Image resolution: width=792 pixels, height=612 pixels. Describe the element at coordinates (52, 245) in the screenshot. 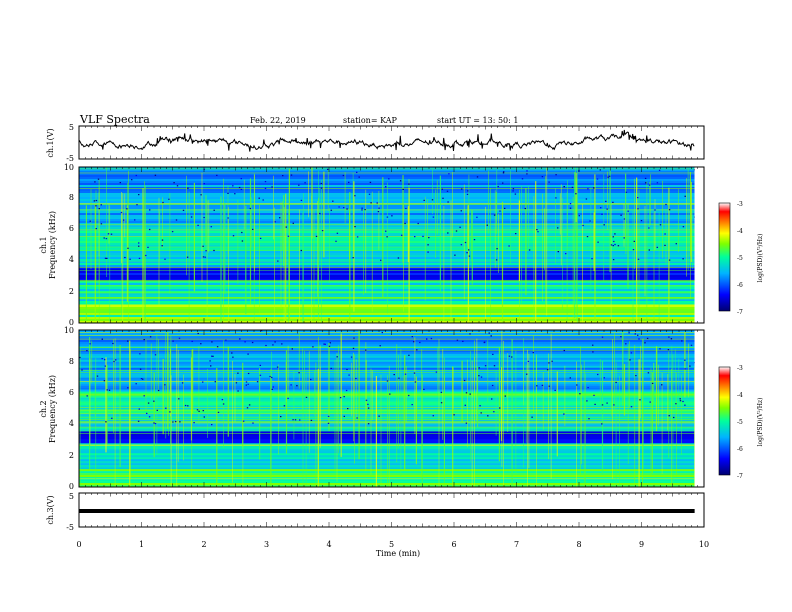

I see `ch1-spectrogram-ylabel: Frequency (kHz)` at that location.